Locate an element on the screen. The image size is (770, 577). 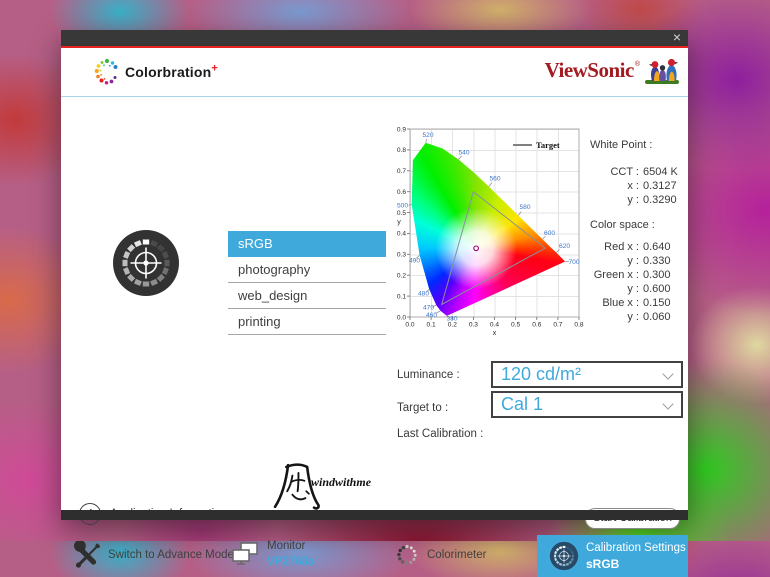
brand-red-divider is located at coordinates (374, 47).